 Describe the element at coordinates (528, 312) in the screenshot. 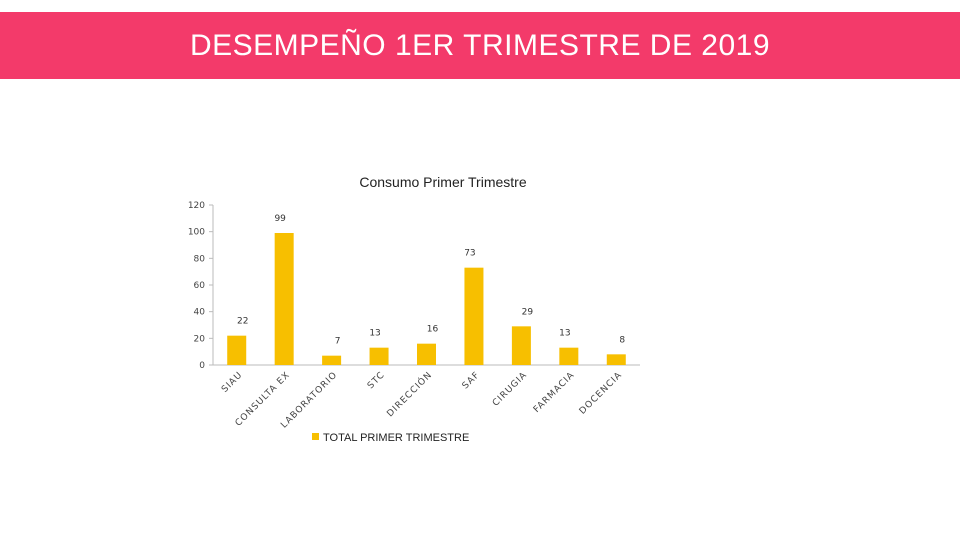

I see `data-label: 29` at that location.